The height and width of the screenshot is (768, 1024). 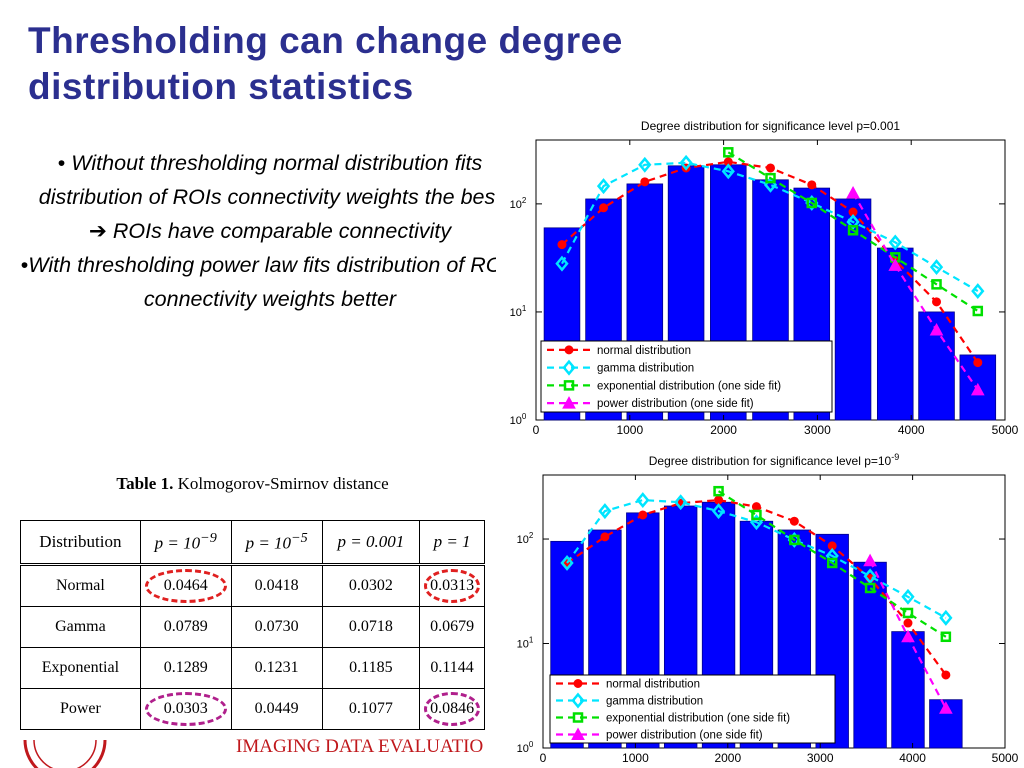 I want to click on table-cell: 0.1185, so click(x=371, y=668).